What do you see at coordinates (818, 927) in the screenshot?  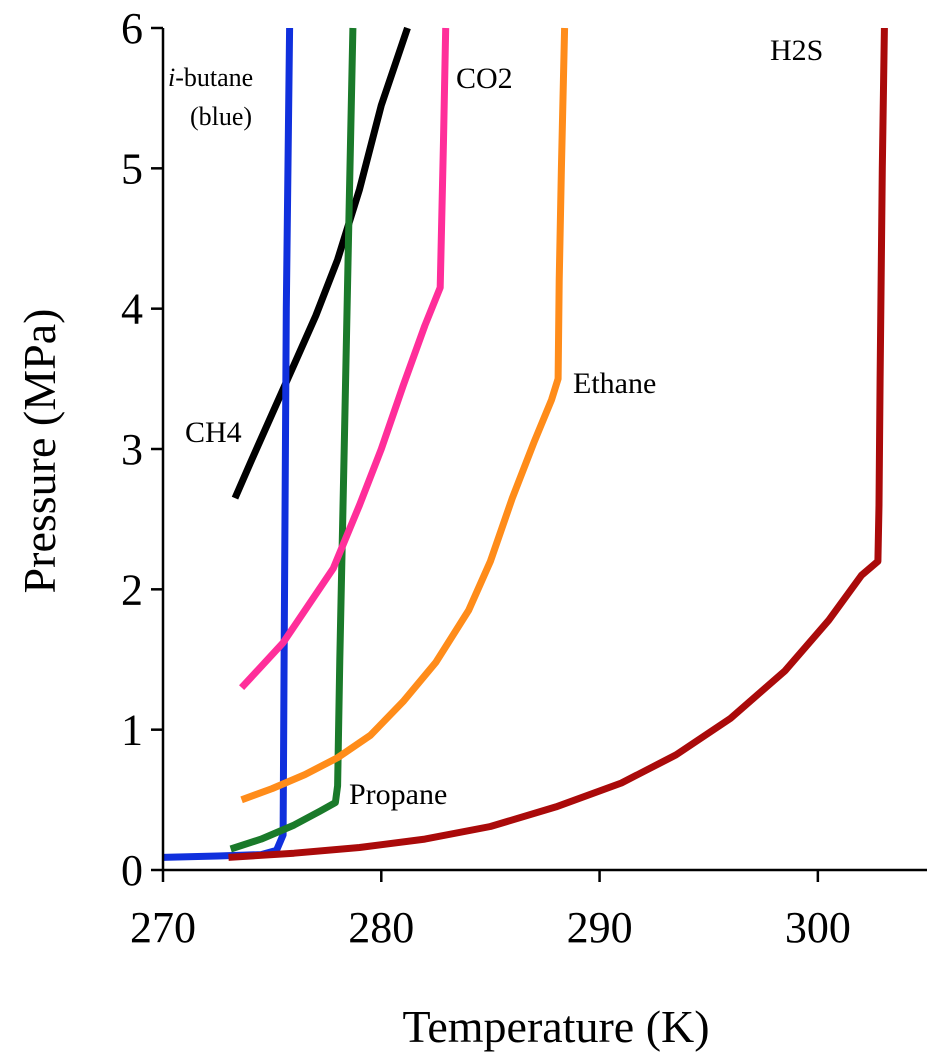 I see `x-tick-label-300: 300` at bounding box center [818, 927].